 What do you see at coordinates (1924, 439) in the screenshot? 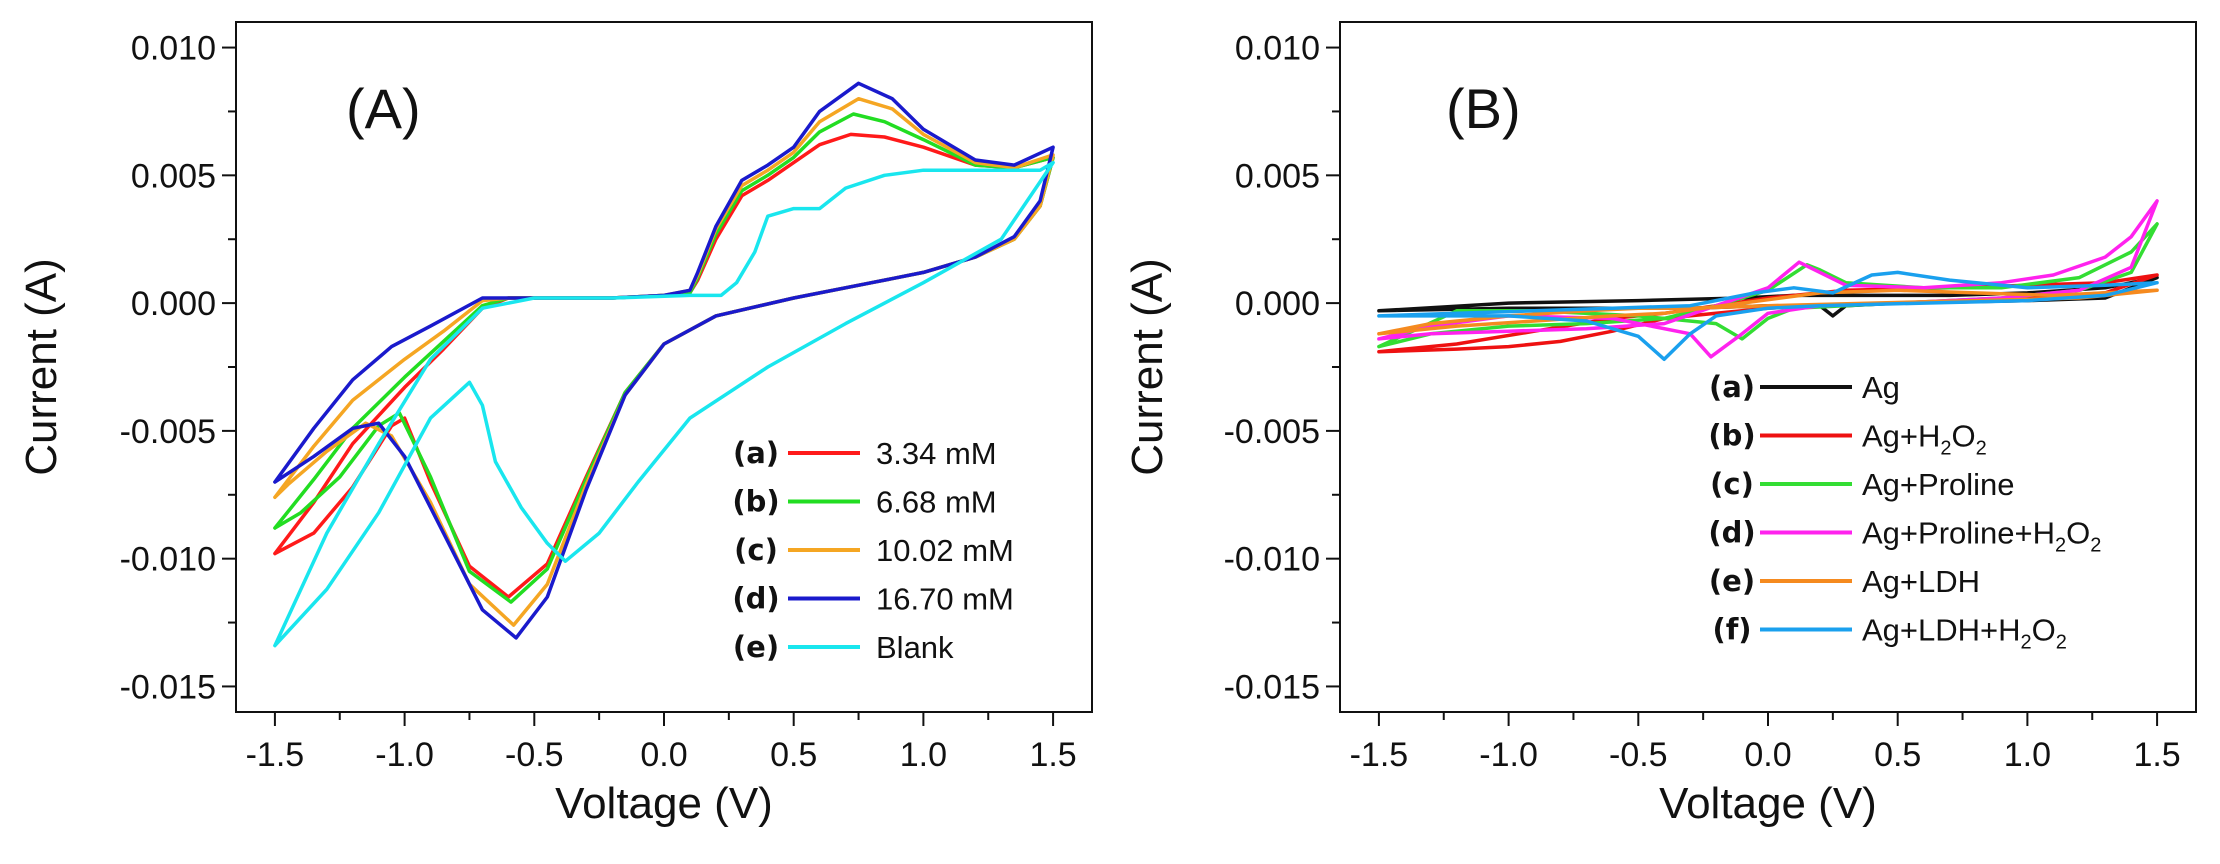
I see `legend-entry: Ag+H2O2` at bounding box center [1924, 439].